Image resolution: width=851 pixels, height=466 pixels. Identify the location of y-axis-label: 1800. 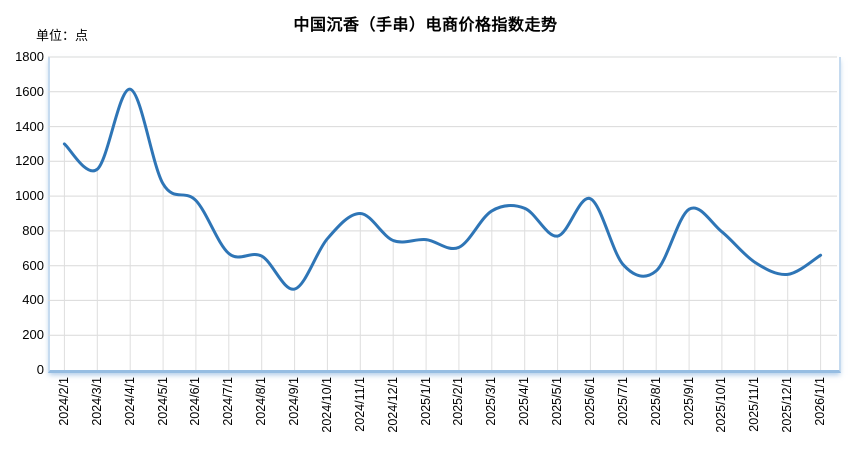
(29, 56).